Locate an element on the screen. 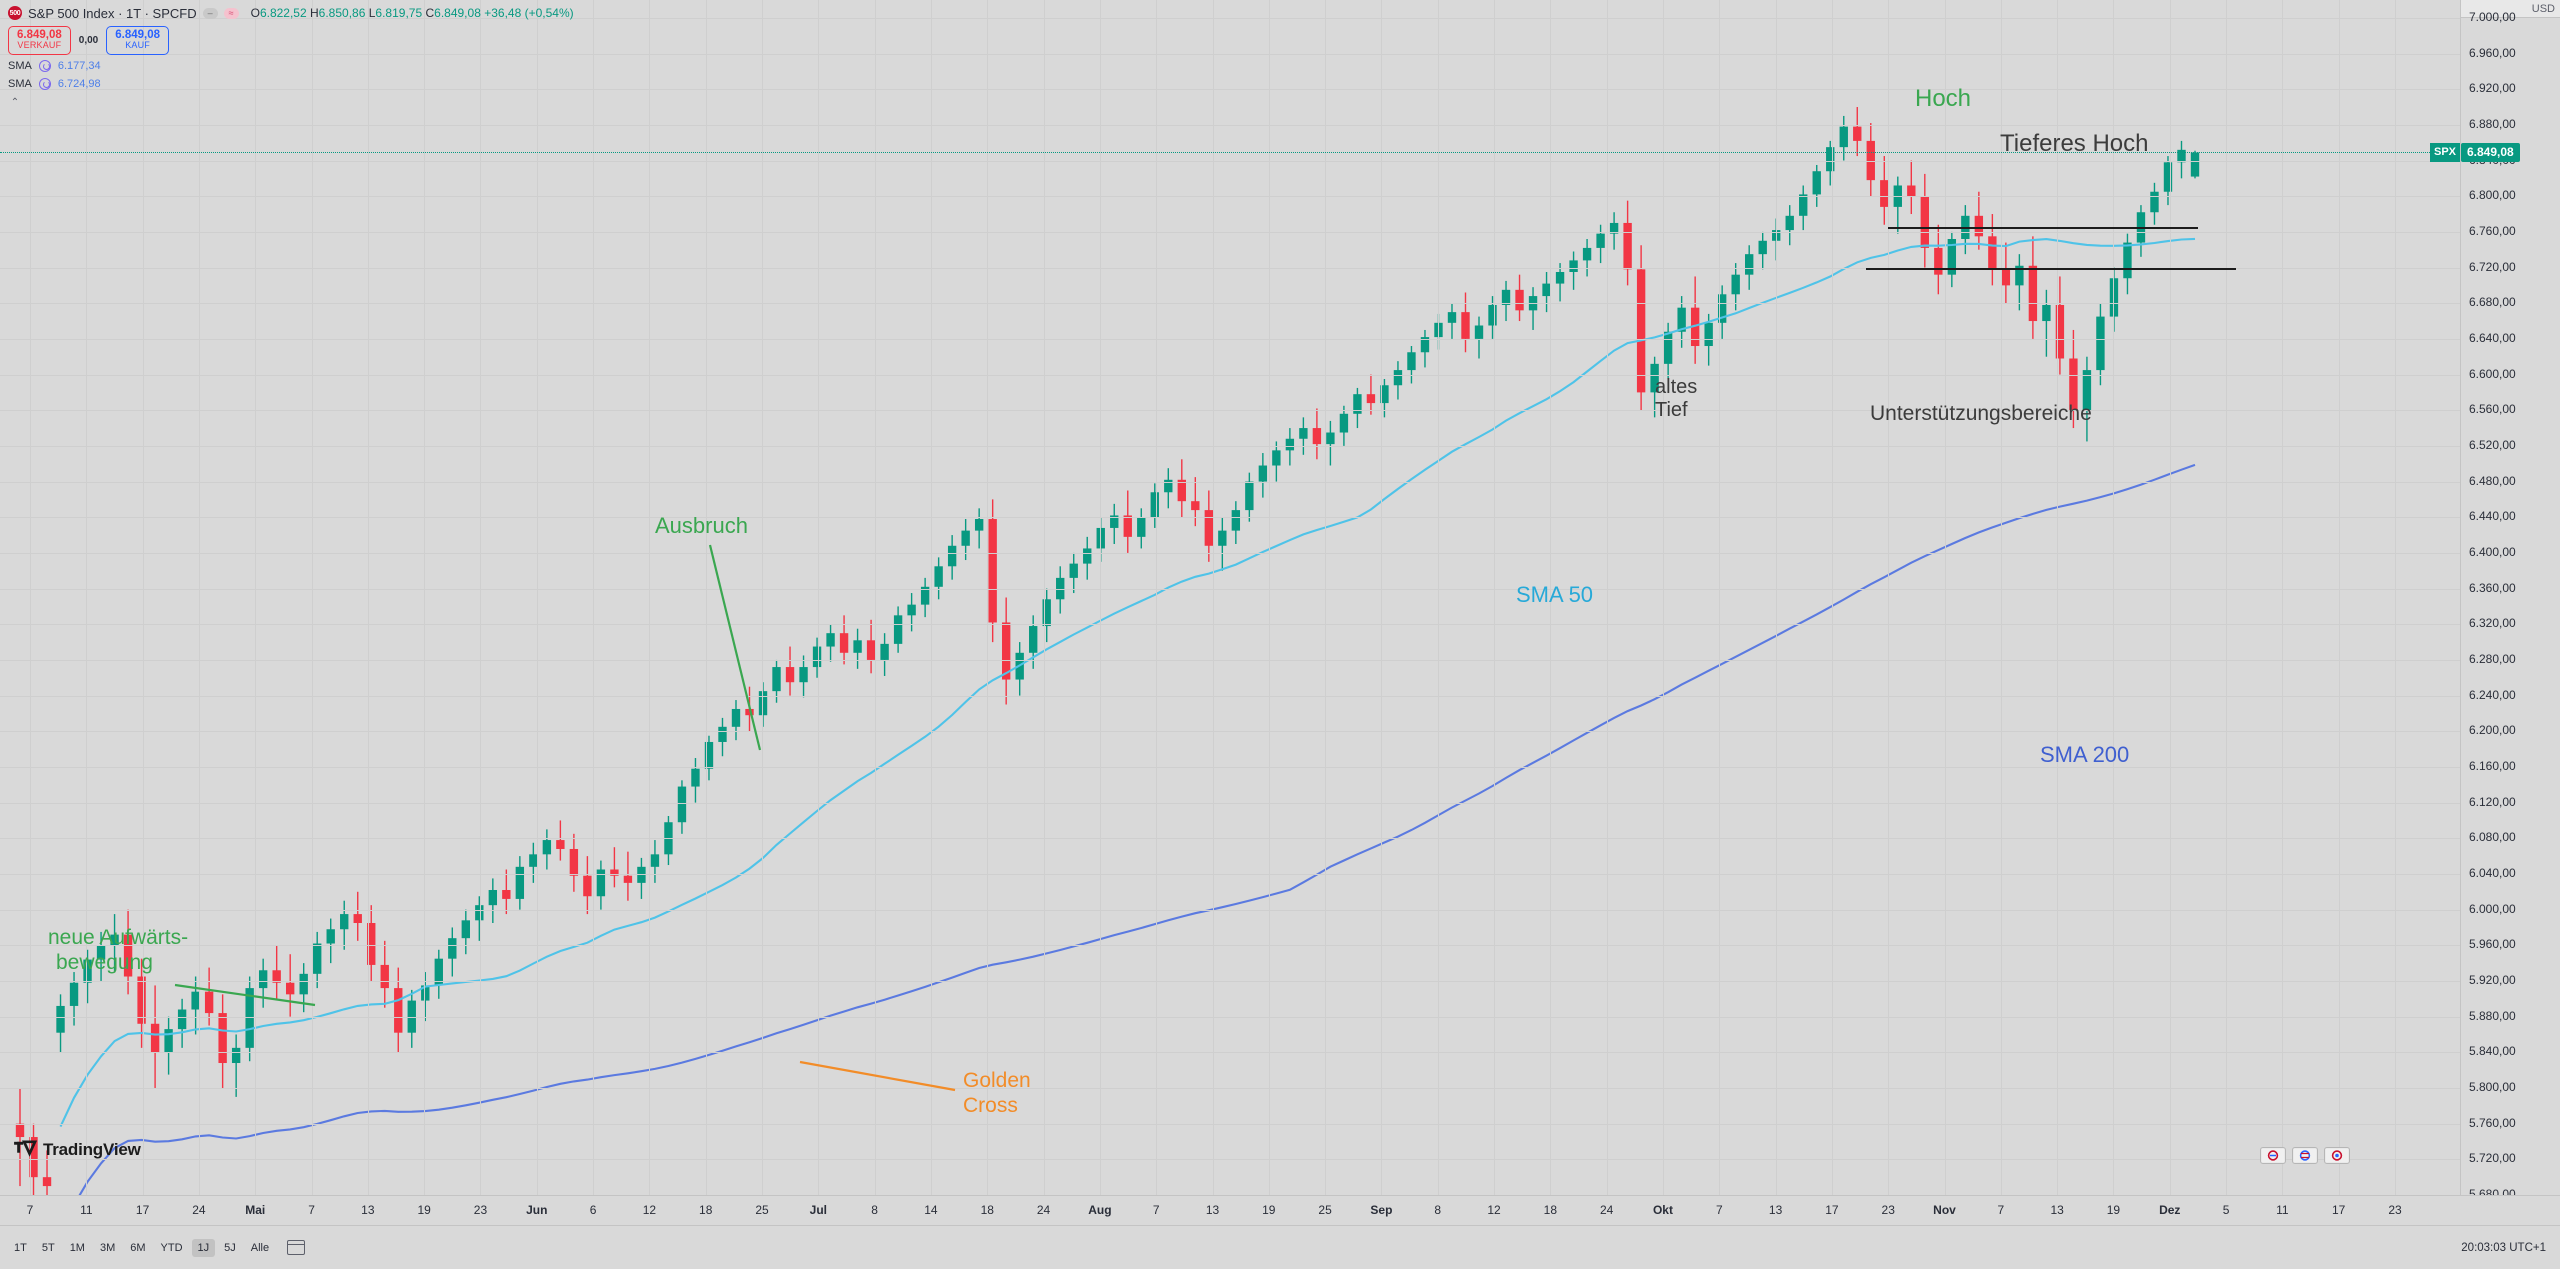 The height and width of the screenshot is (1269, 2560). annotation-unterstuetzungsbereiche: Unterstützungsbereiche is located at coordinates (1981, 413).